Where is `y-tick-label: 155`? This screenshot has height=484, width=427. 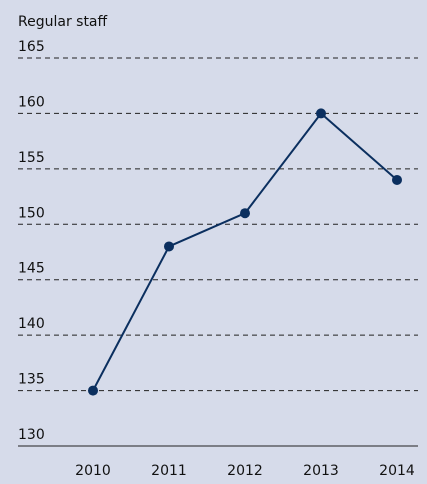
y-tick-label: 155 is located at coordinates (31, 158).